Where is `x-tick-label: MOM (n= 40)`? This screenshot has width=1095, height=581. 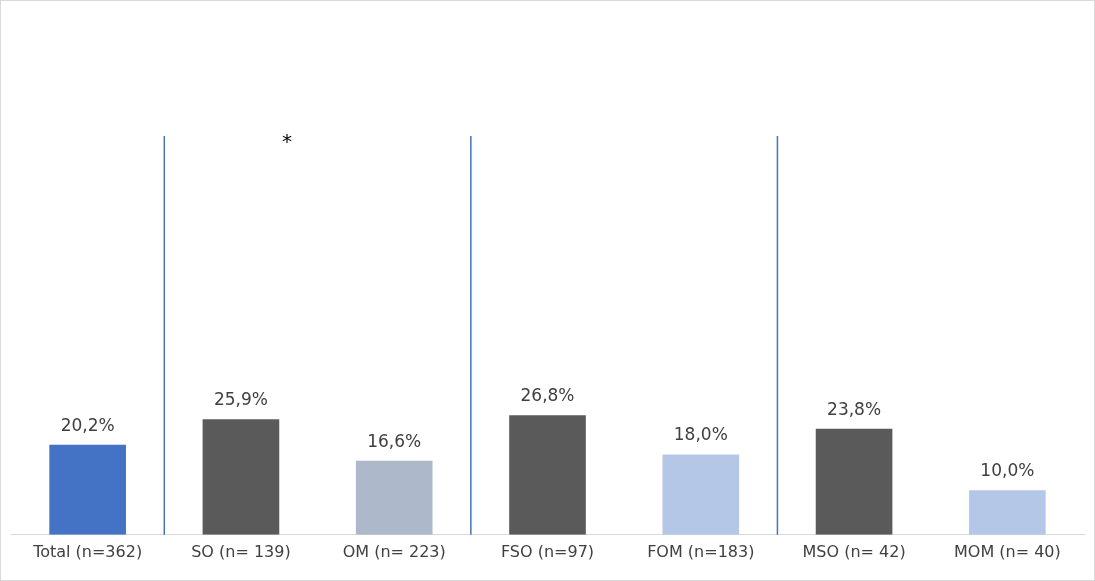
x-tick-label: MOM (n= 40) is located at coordinates (1007, 551).